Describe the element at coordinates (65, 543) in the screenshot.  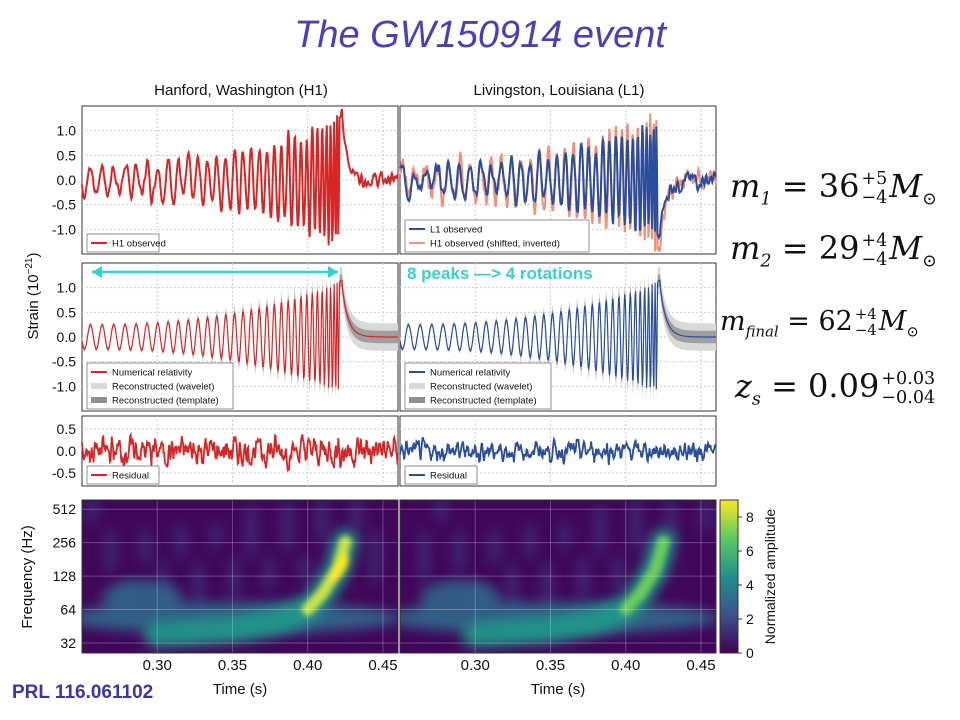
I see `freq-tick-label: 256` at that location.